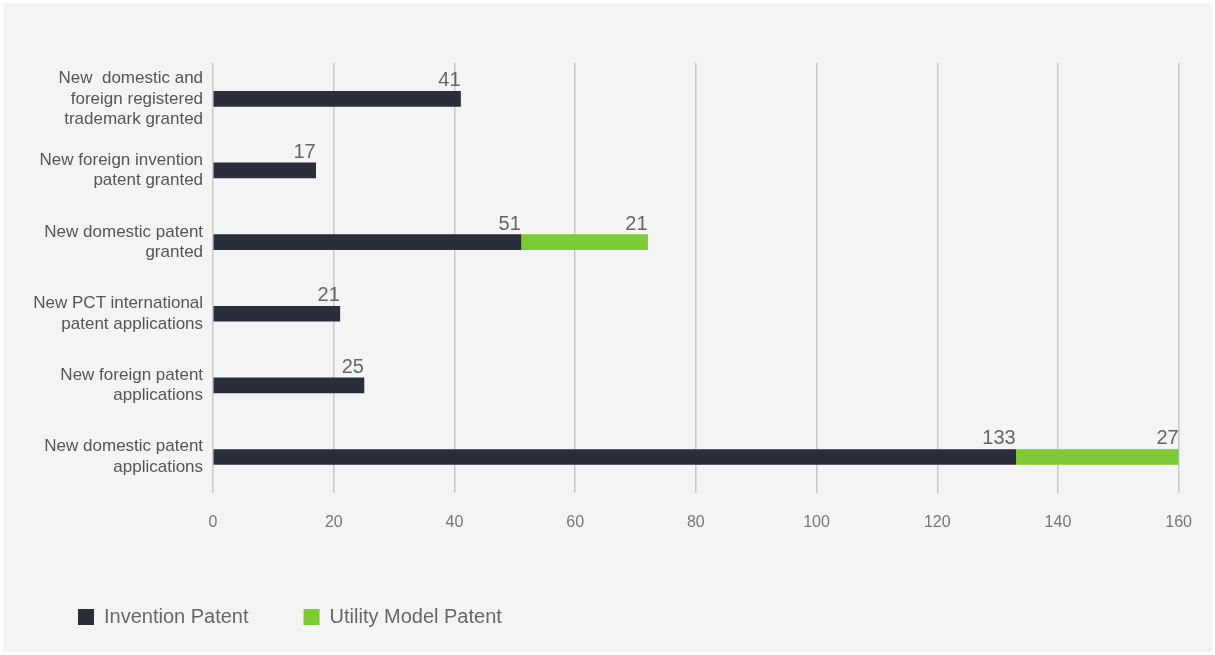  What do you see at coordinates (118, 313) in the screenshot?
I see `y-tick-label: New PCT international patent applications` at bounding box center [118, 313].